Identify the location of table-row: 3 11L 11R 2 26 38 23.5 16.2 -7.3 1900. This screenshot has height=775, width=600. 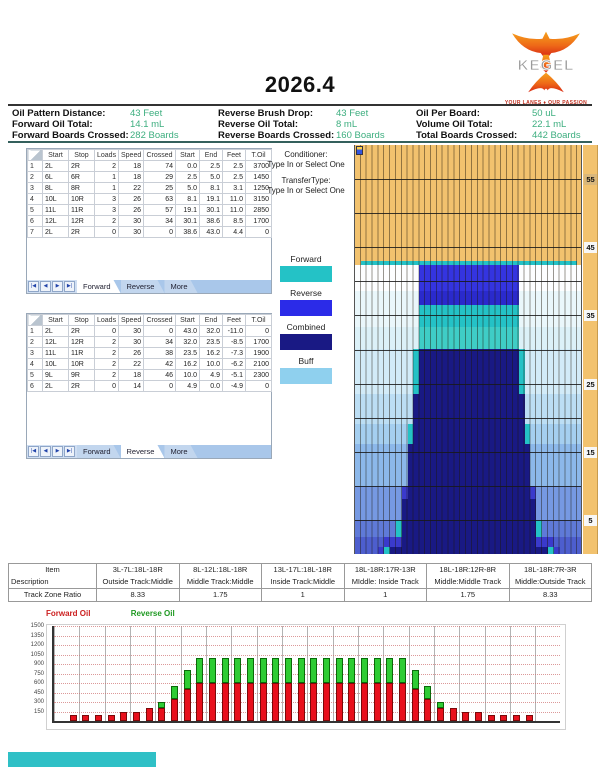
(149, 353).